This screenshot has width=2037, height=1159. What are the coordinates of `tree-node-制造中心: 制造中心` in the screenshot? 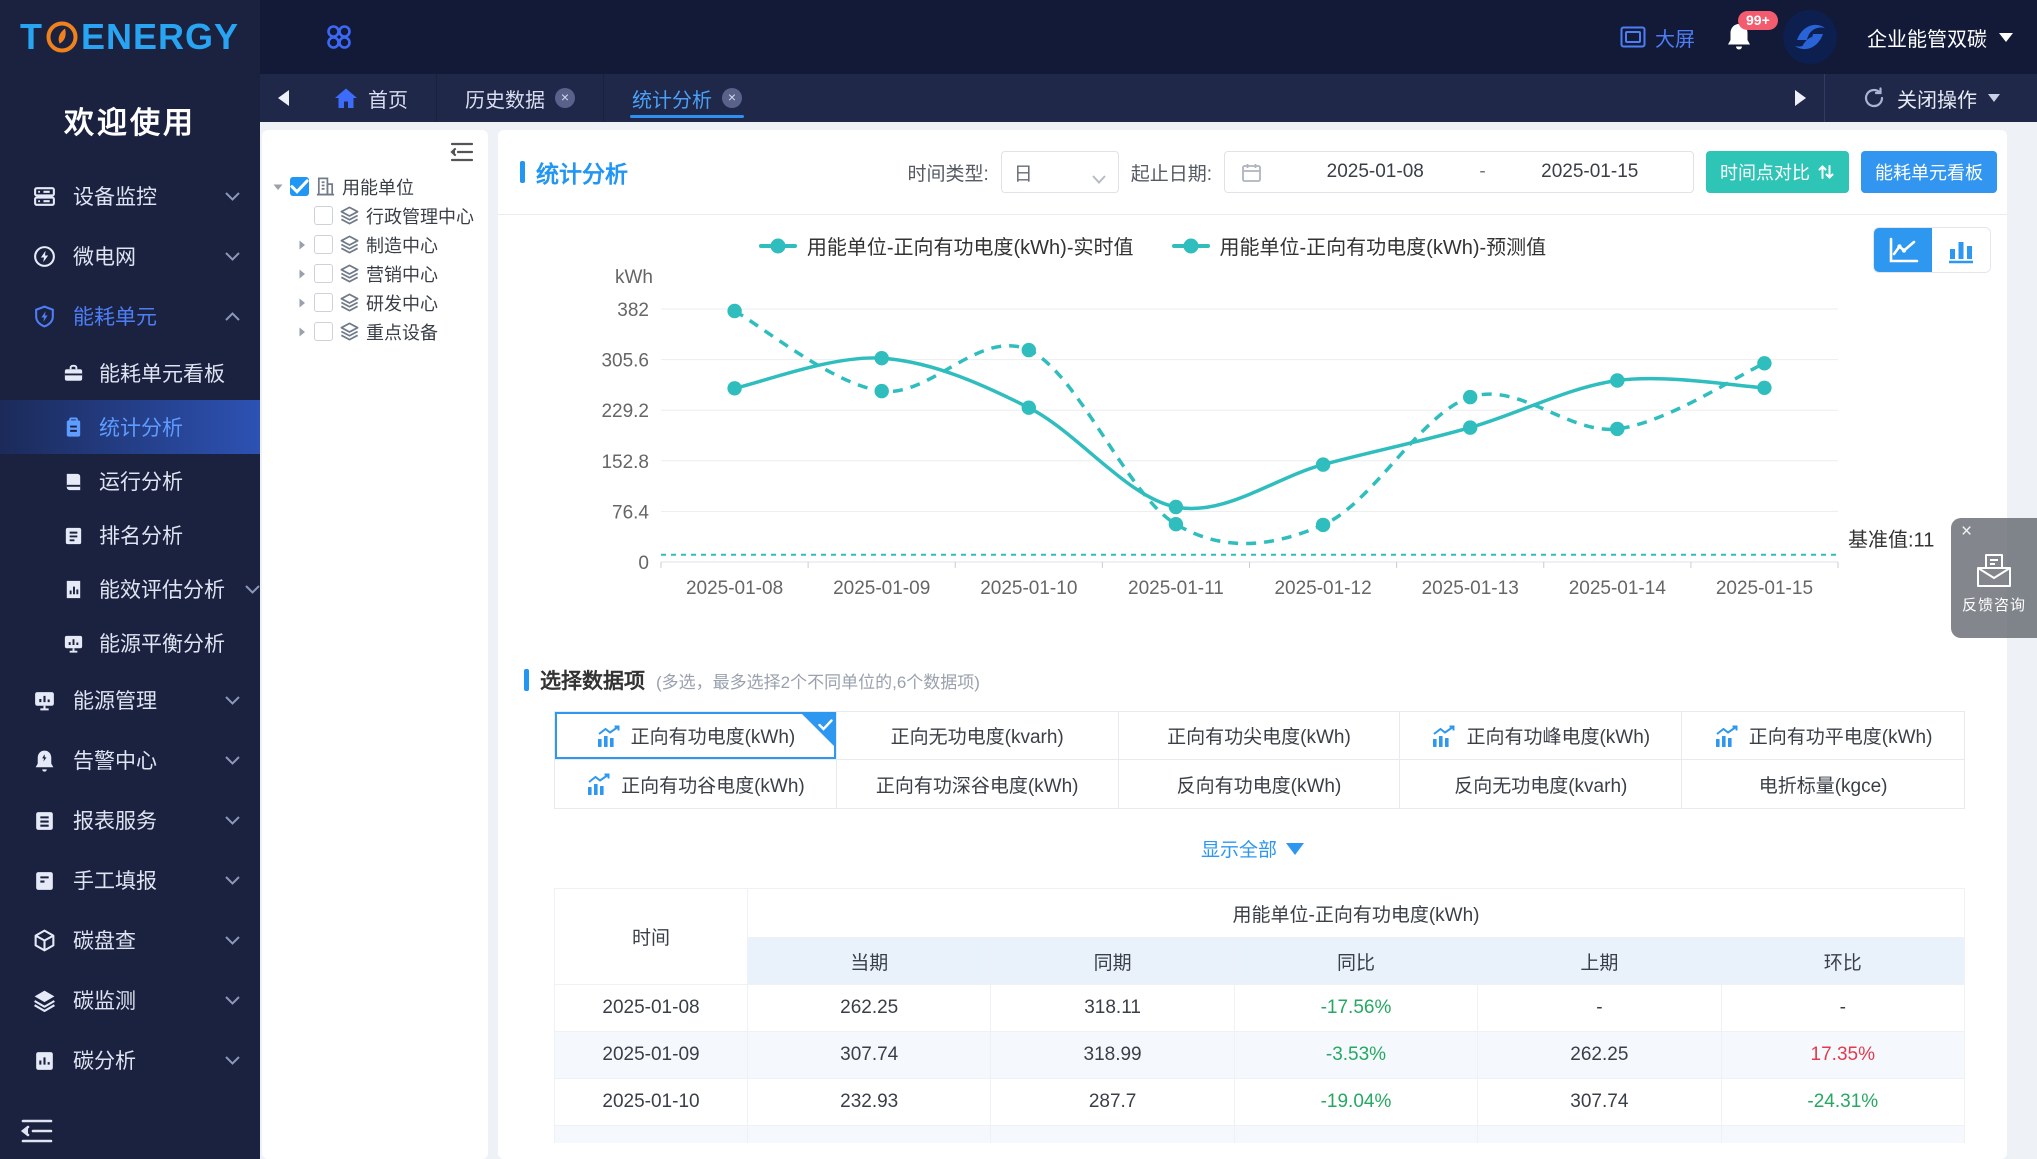 It's located at (388, 244).